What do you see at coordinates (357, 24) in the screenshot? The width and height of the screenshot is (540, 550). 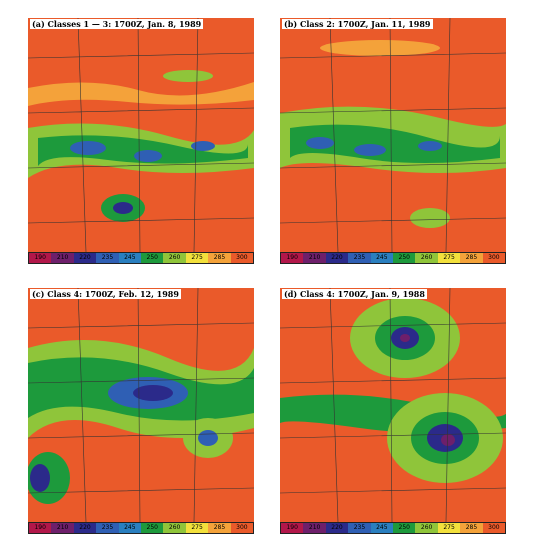 I see `panel-caption-b: (b) Class 2: 1700Z, Jan. 11, 1989` at bounding box center [357, 24].